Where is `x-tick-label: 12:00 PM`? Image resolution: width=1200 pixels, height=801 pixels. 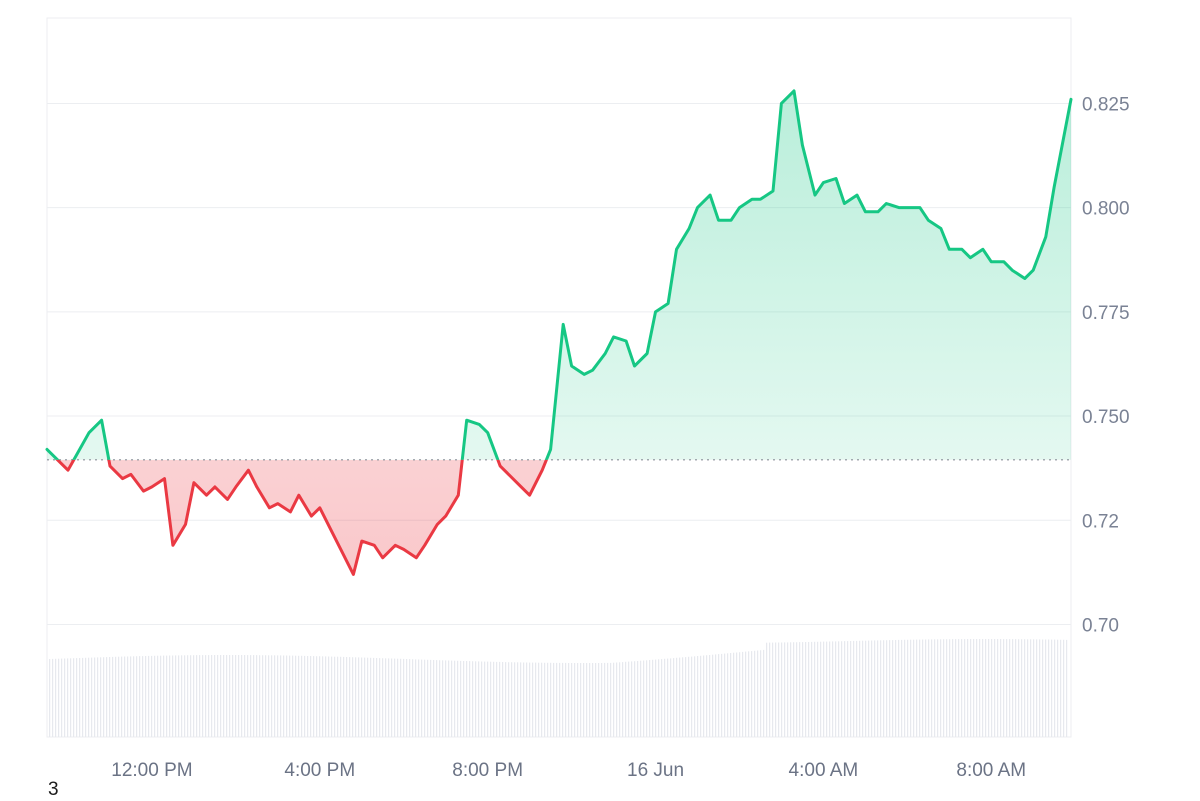
x-tick-label: 12:00 PM is located at coordinates (151, 770).